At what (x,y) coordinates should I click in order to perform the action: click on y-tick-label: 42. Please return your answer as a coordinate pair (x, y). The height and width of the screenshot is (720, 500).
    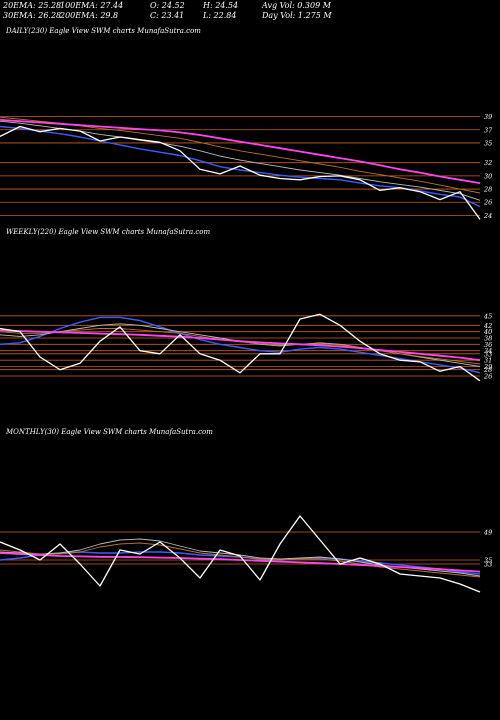
    Looking at the image, I should click on (487, 326).